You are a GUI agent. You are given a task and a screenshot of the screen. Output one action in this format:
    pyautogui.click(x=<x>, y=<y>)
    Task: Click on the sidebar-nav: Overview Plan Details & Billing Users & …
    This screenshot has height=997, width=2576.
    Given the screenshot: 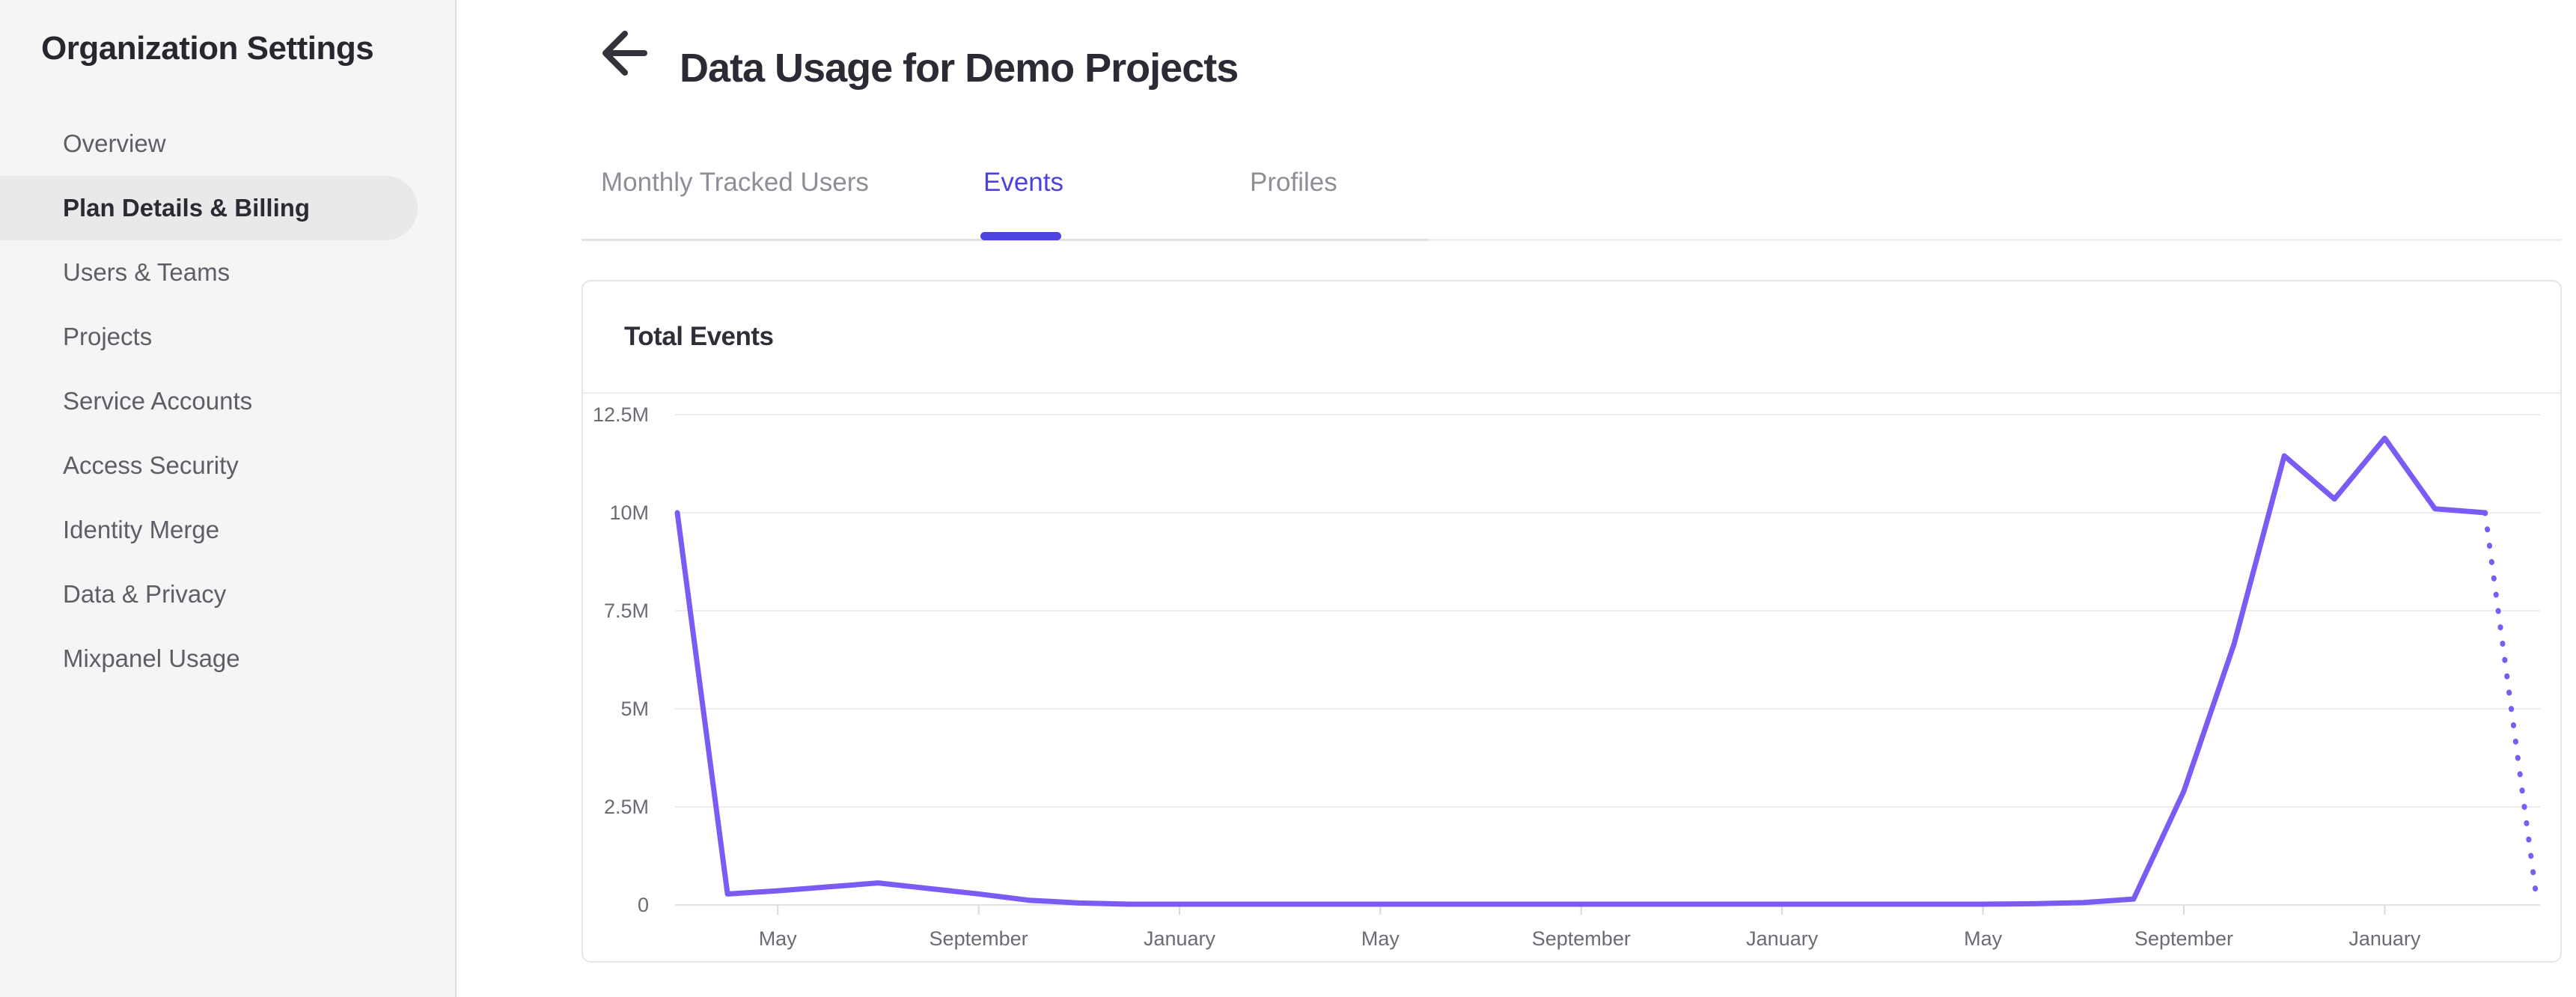 What is the action you would take?
    pyautogui.click(x=227, y=402)
    